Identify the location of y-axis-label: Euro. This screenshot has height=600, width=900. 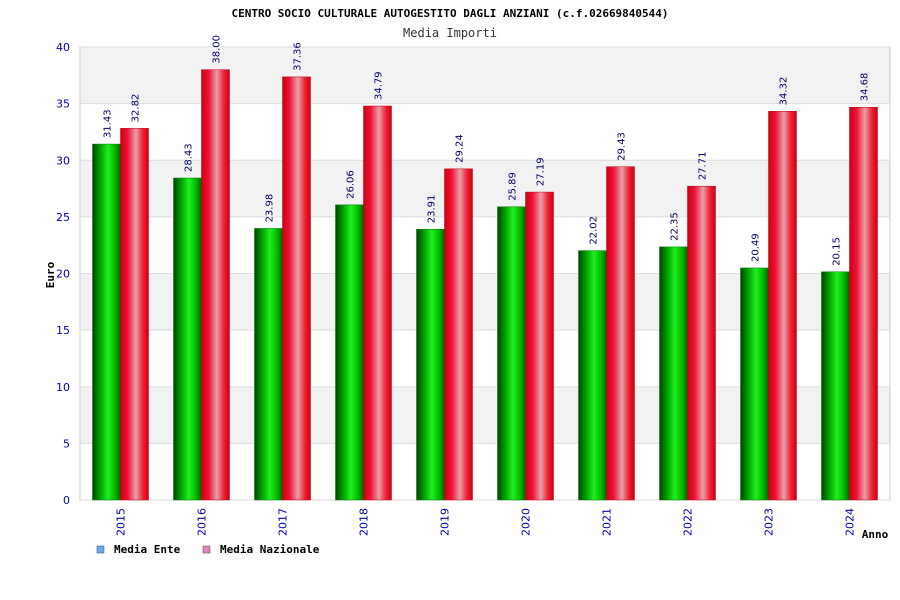
(50, 274).